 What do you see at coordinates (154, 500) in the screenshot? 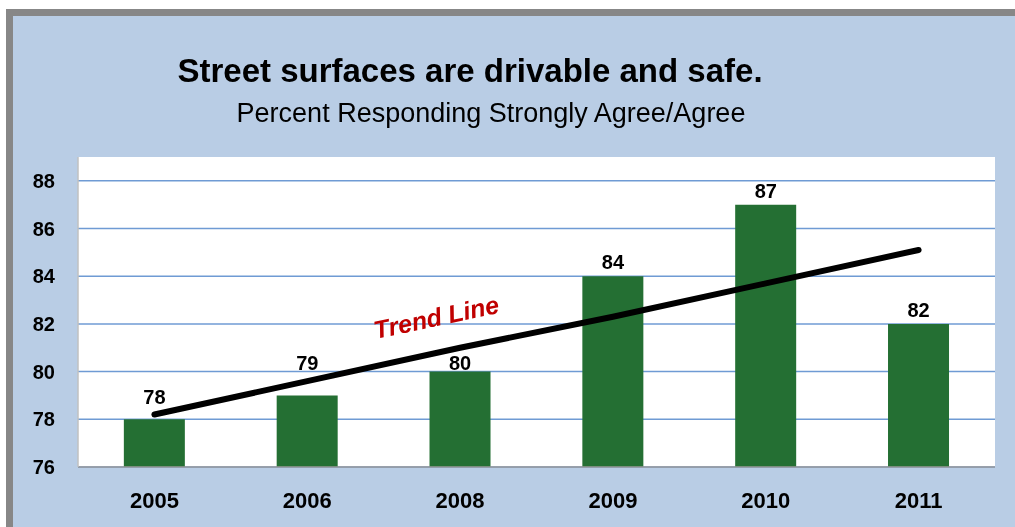
I see `x-tick-label: 2005` at bounding box center [154, 500].